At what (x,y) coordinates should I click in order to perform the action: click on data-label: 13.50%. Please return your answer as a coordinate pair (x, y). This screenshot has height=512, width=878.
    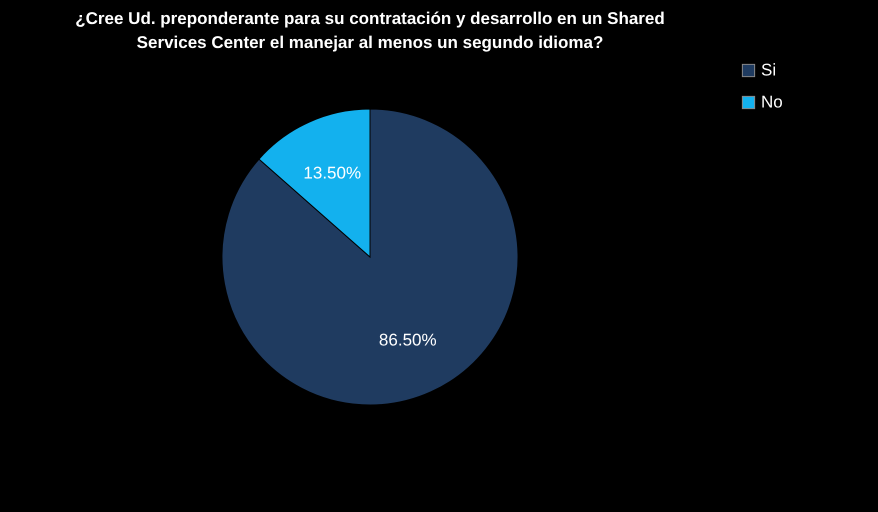
    Looking at the image, I should click on (332, 172).